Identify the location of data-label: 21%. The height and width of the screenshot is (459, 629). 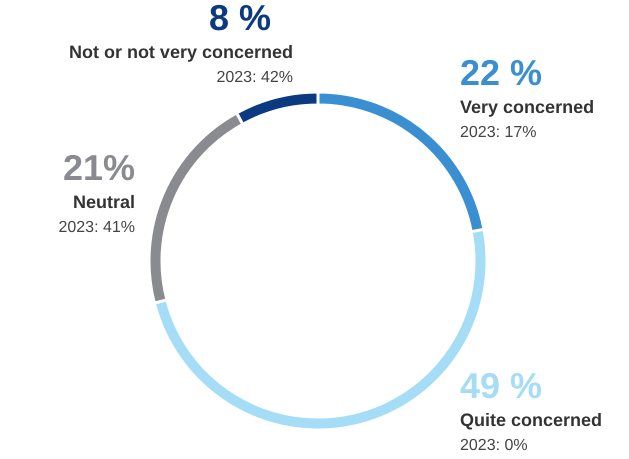
(98, 167).